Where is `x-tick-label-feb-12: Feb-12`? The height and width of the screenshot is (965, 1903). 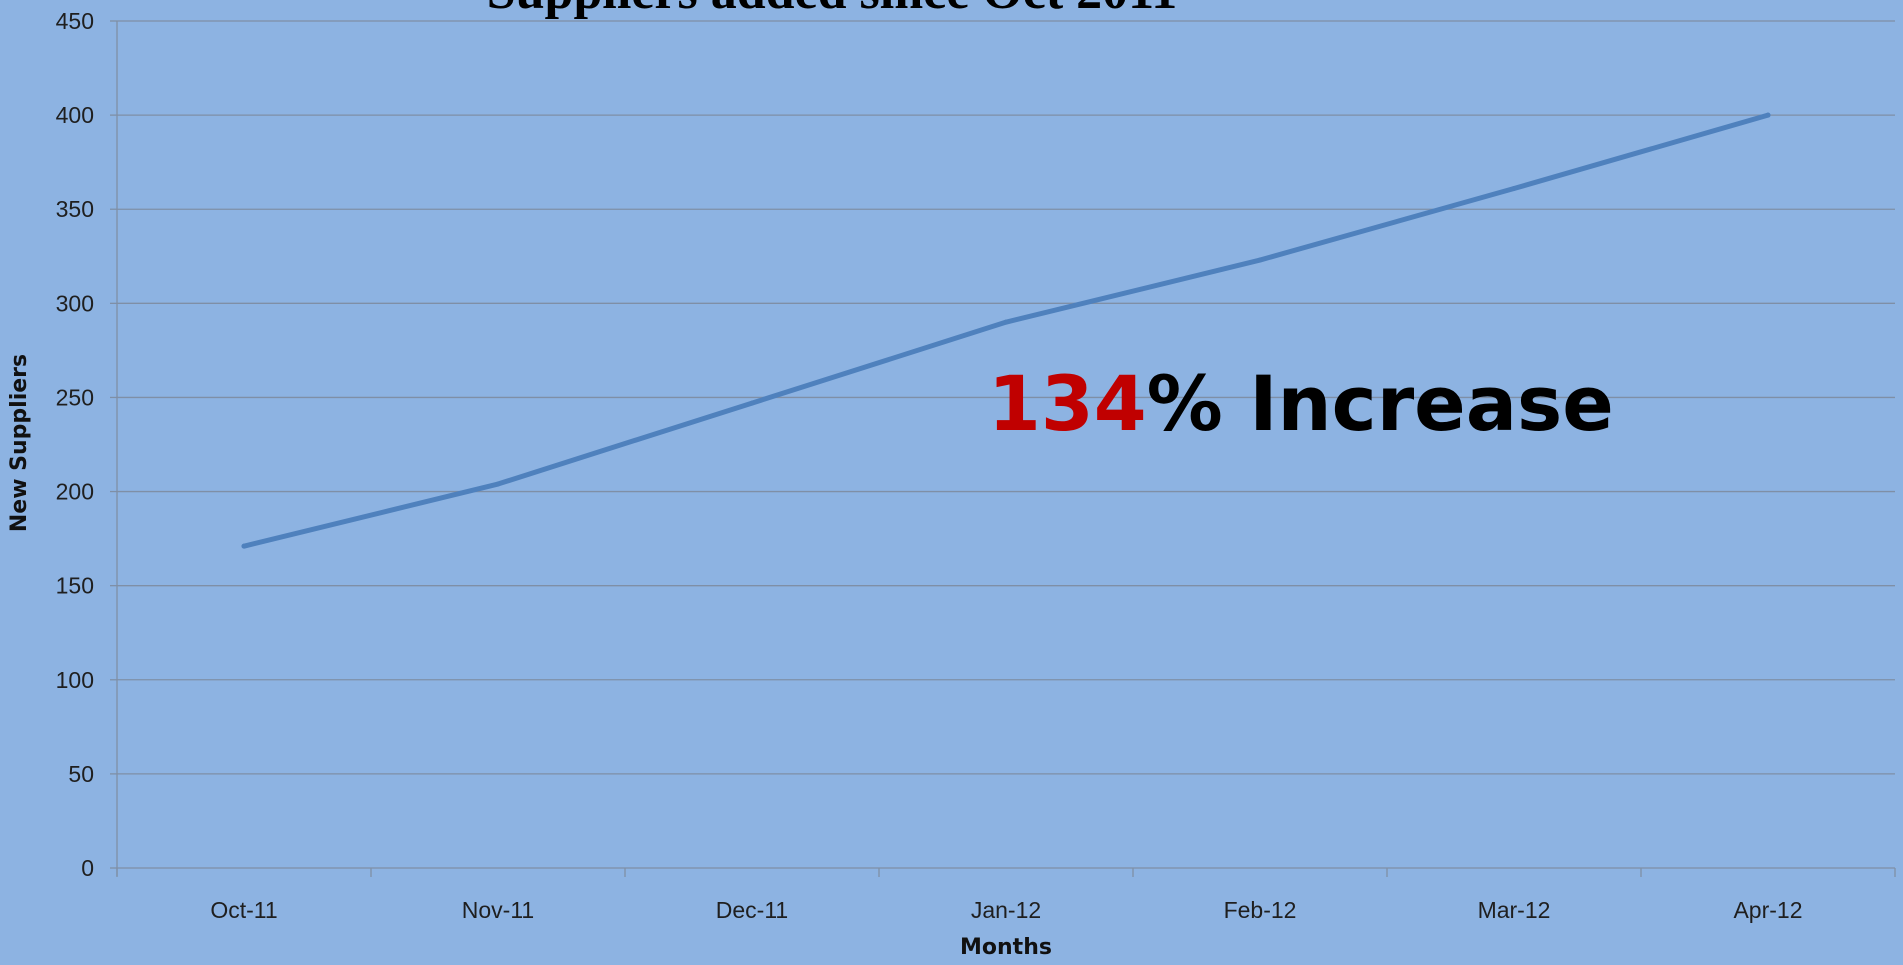
x-tick-label-feb-12: Feb-12 is located at coordinates (1260, 910).